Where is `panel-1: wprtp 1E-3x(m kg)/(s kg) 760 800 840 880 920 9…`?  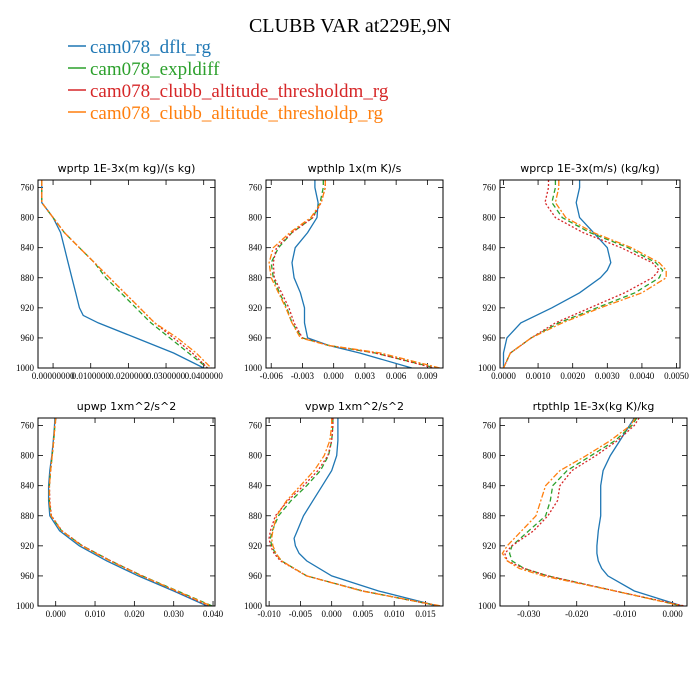 panel-1: wprtp 1E-3x(m kg)/(s kg) 760 800 840 880 920 9… is located at coordinates (119, 271).